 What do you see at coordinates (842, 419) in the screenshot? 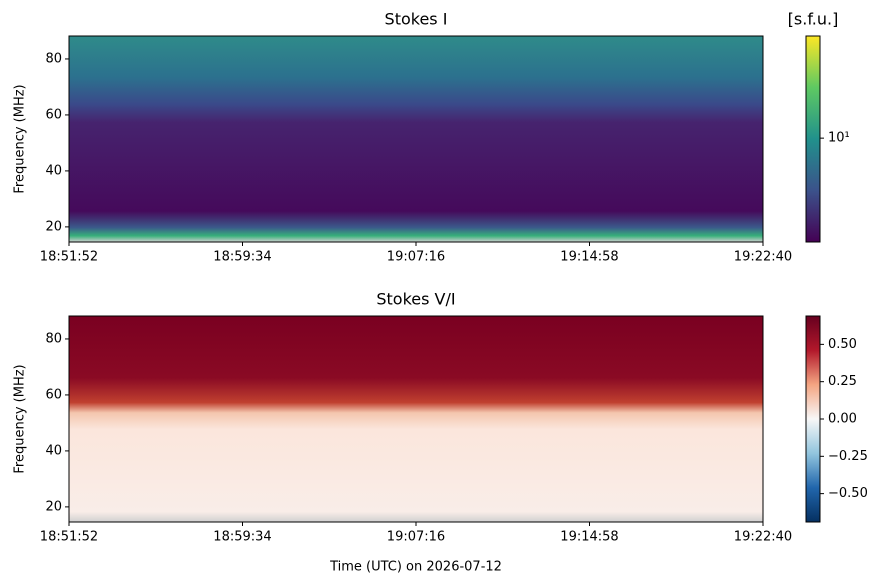
I see `colorbar-tick-label: 0.00` at bounding box center [842, 419].